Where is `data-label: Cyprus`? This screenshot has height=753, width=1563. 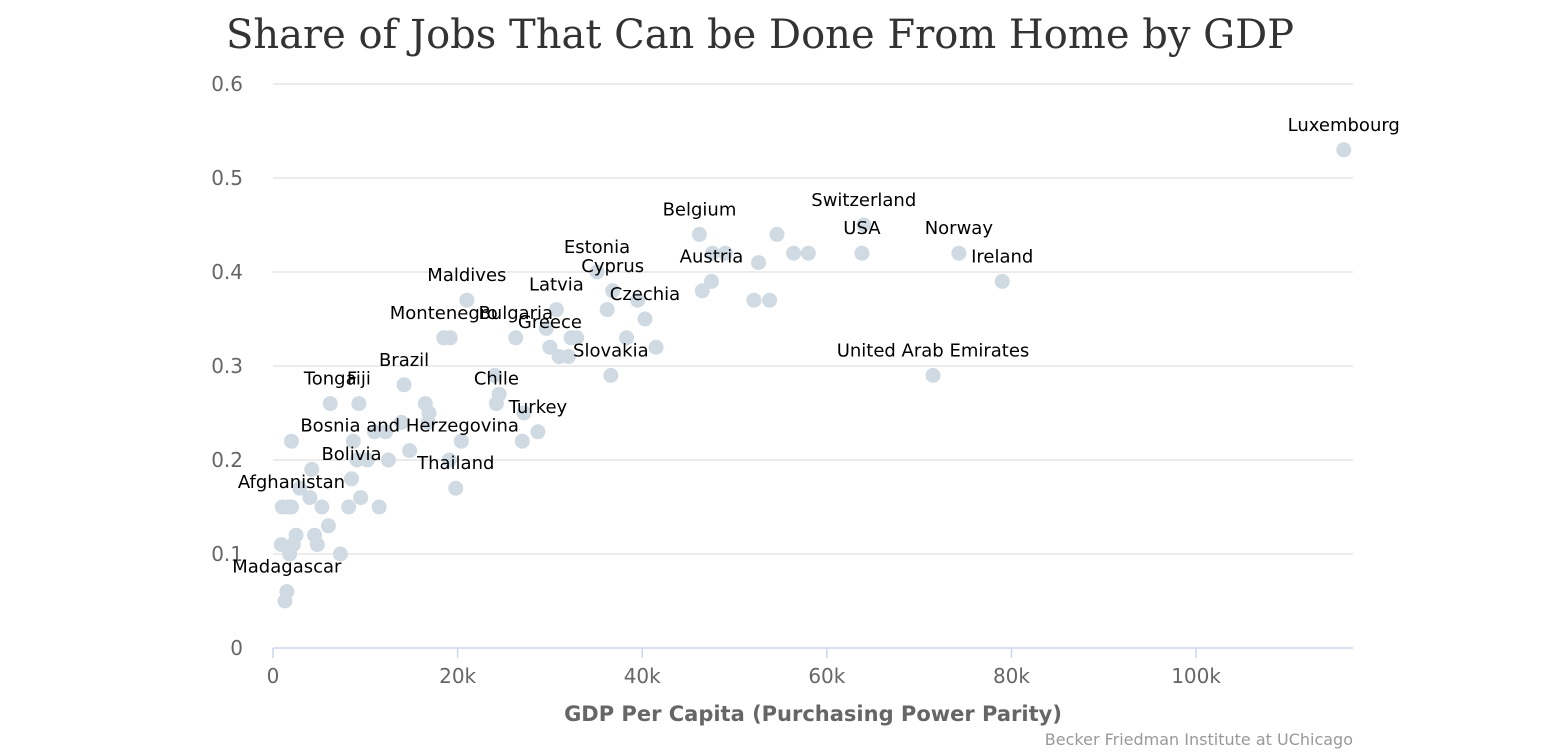 data-label: Cyprus is located at coordinates (612, 266).